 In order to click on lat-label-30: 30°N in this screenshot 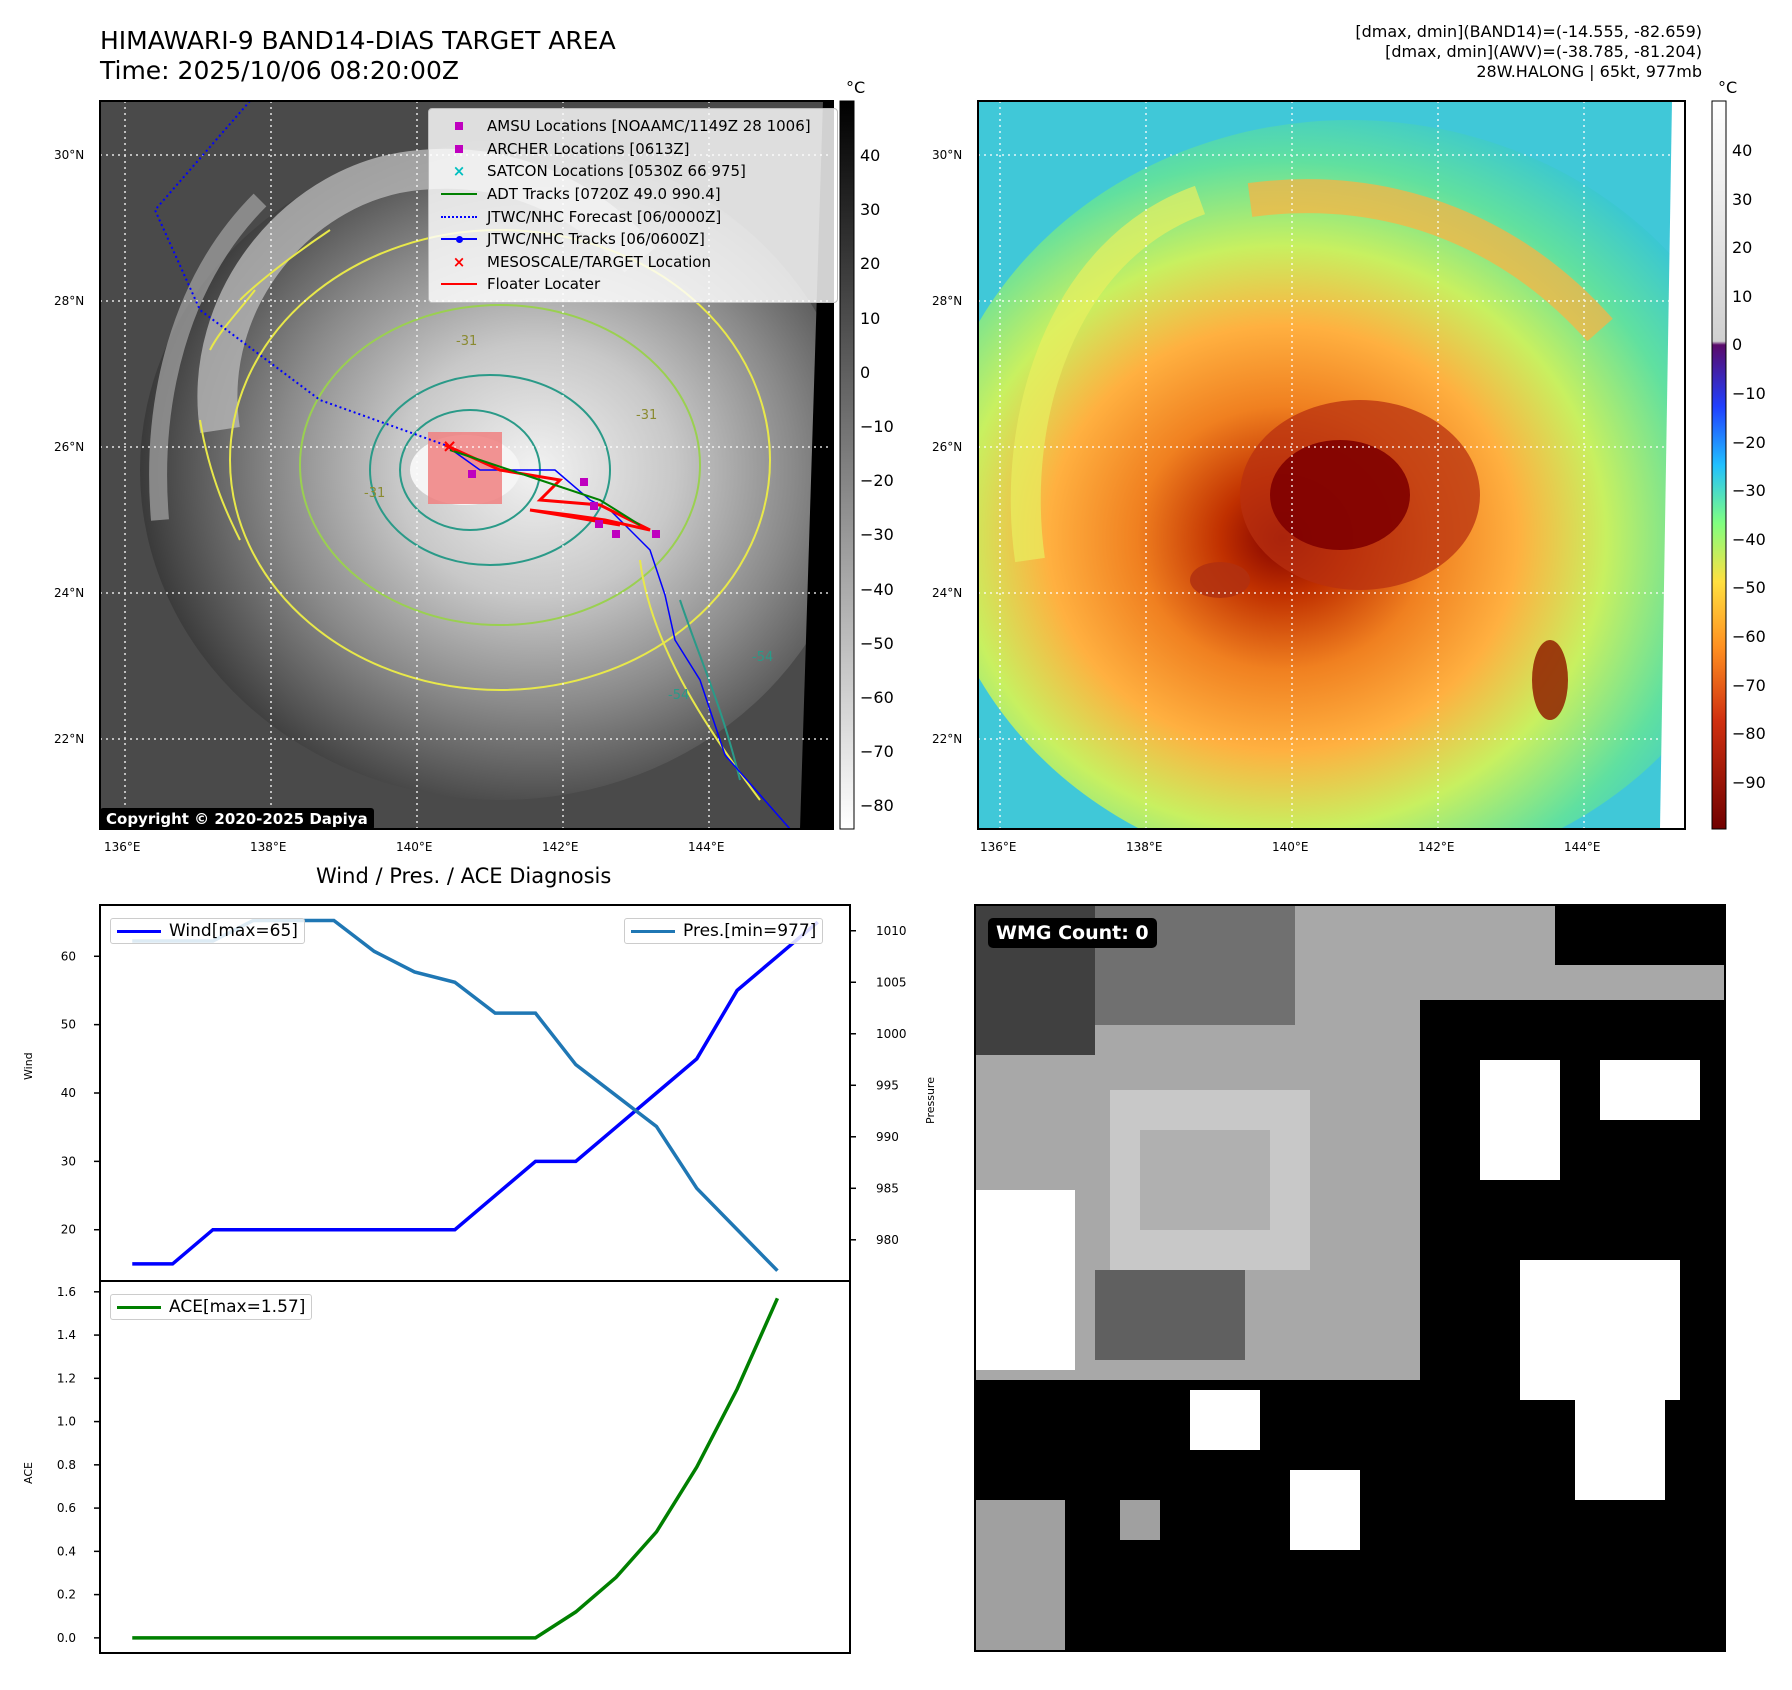, I will do `click(69, 155)`.